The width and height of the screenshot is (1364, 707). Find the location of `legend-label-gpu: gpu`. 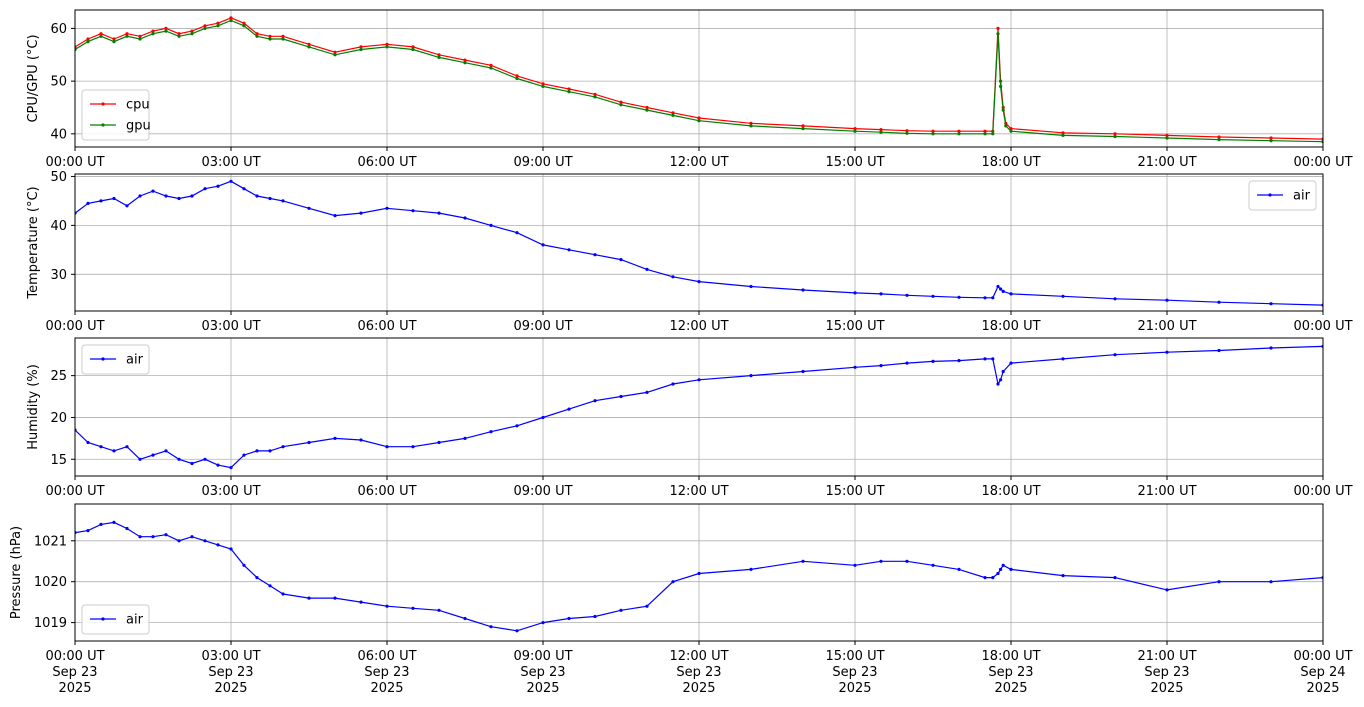

legend-label-gpu: gpu is located at coordinates (138, 126).